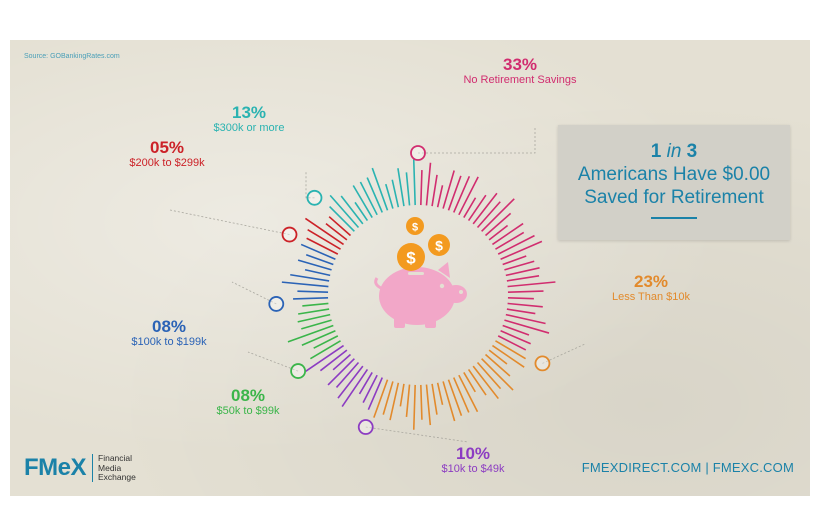 The image size is (820, 508). What do you see at coordinates (80, 468) in the screenshot?
I see `brand-logo: FMeX Financial Media Exchange` at bounding box center [80, 468].